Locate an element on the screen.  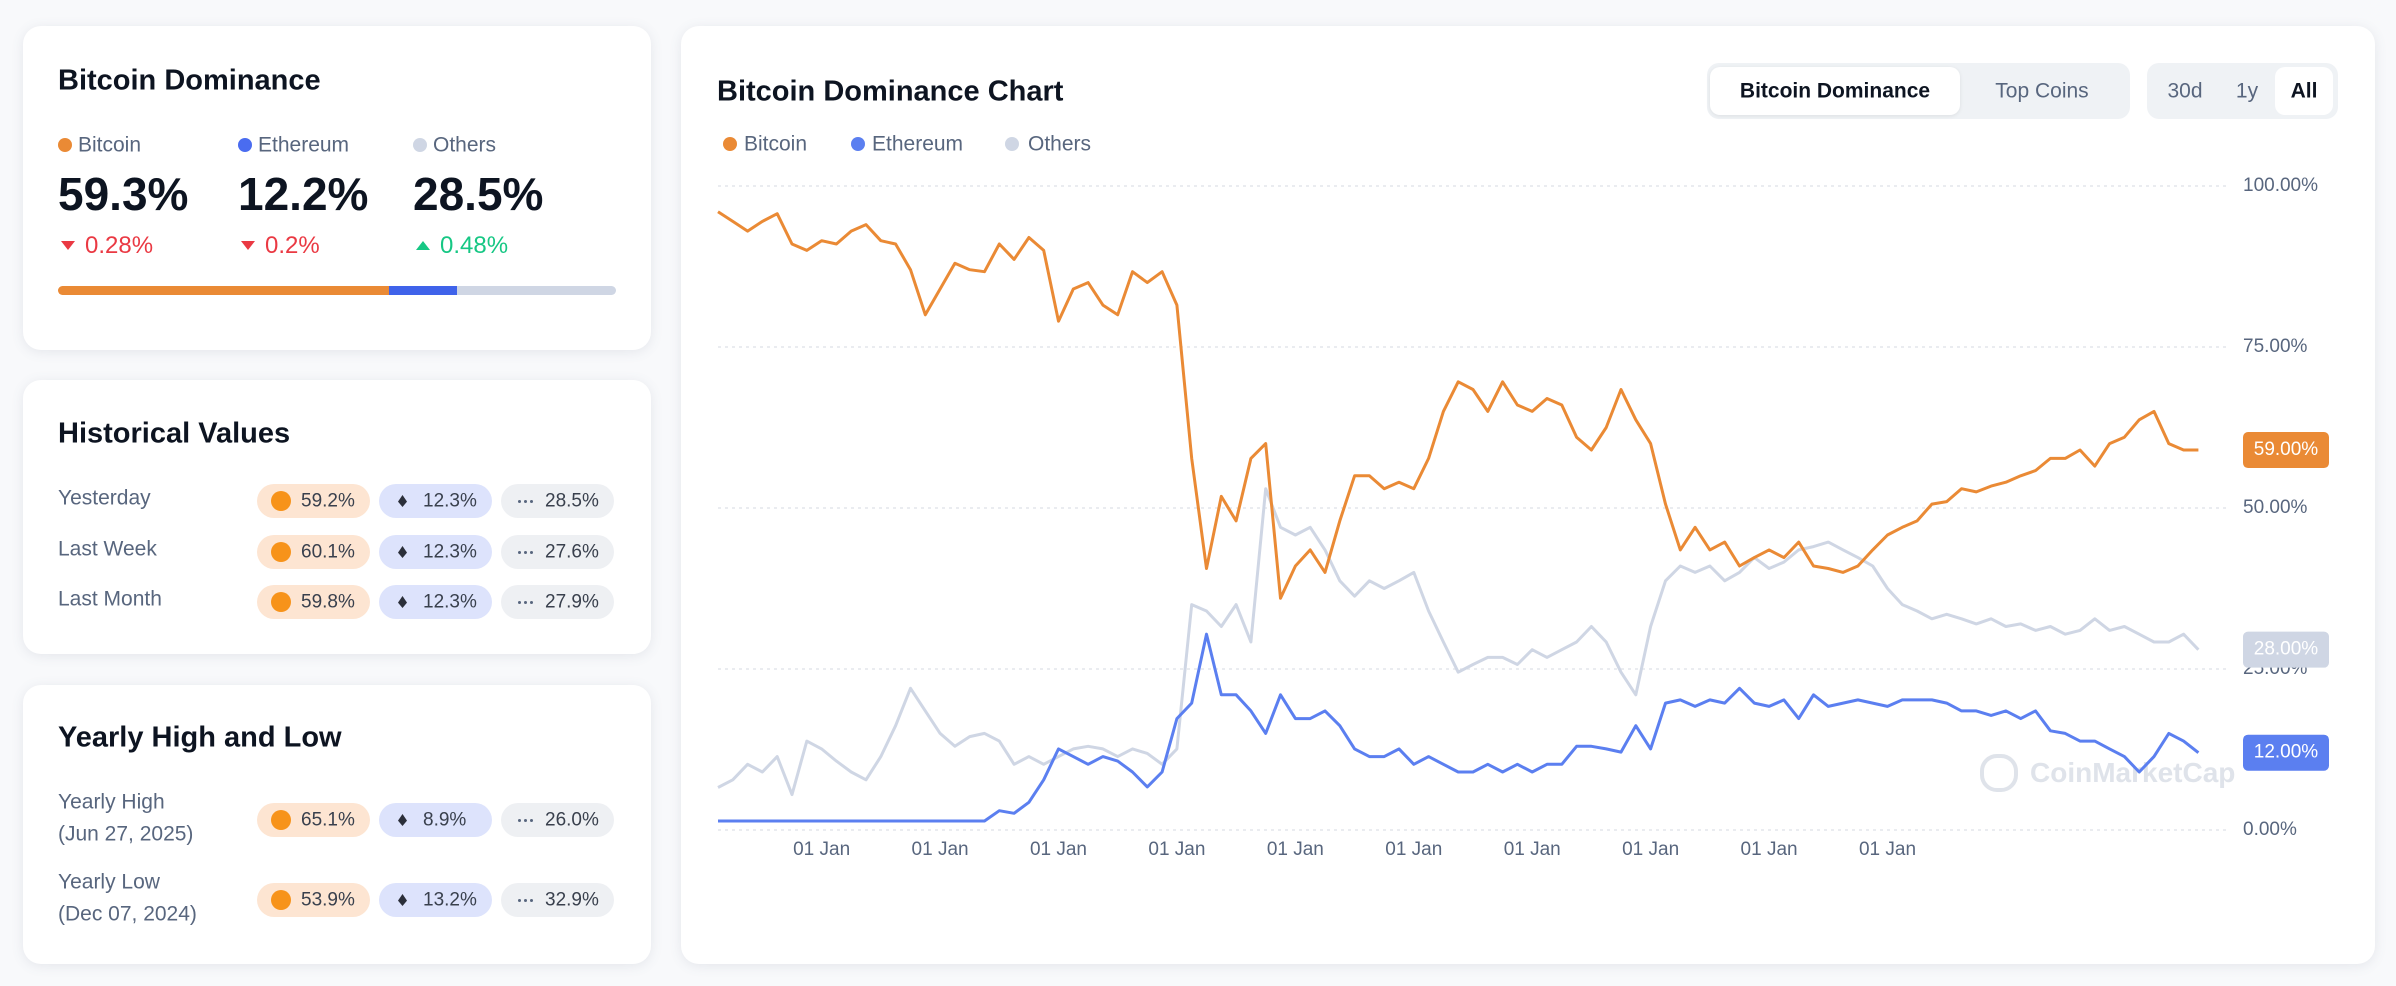
change-value: 0.28% is located at coordinates (119, 245).